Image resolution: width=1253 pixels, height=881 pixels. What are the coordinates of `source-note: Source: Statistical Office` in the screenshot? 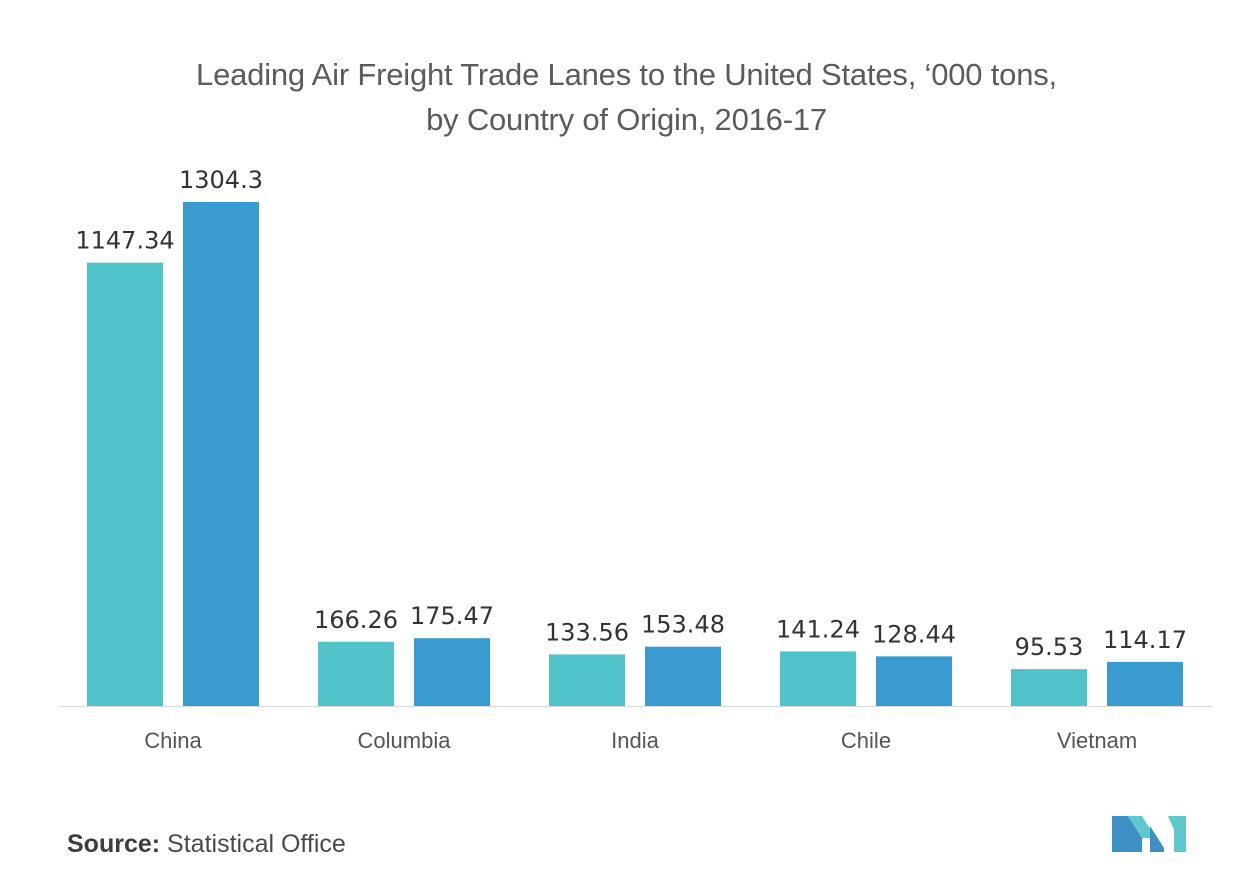 It's located at (206, 844).